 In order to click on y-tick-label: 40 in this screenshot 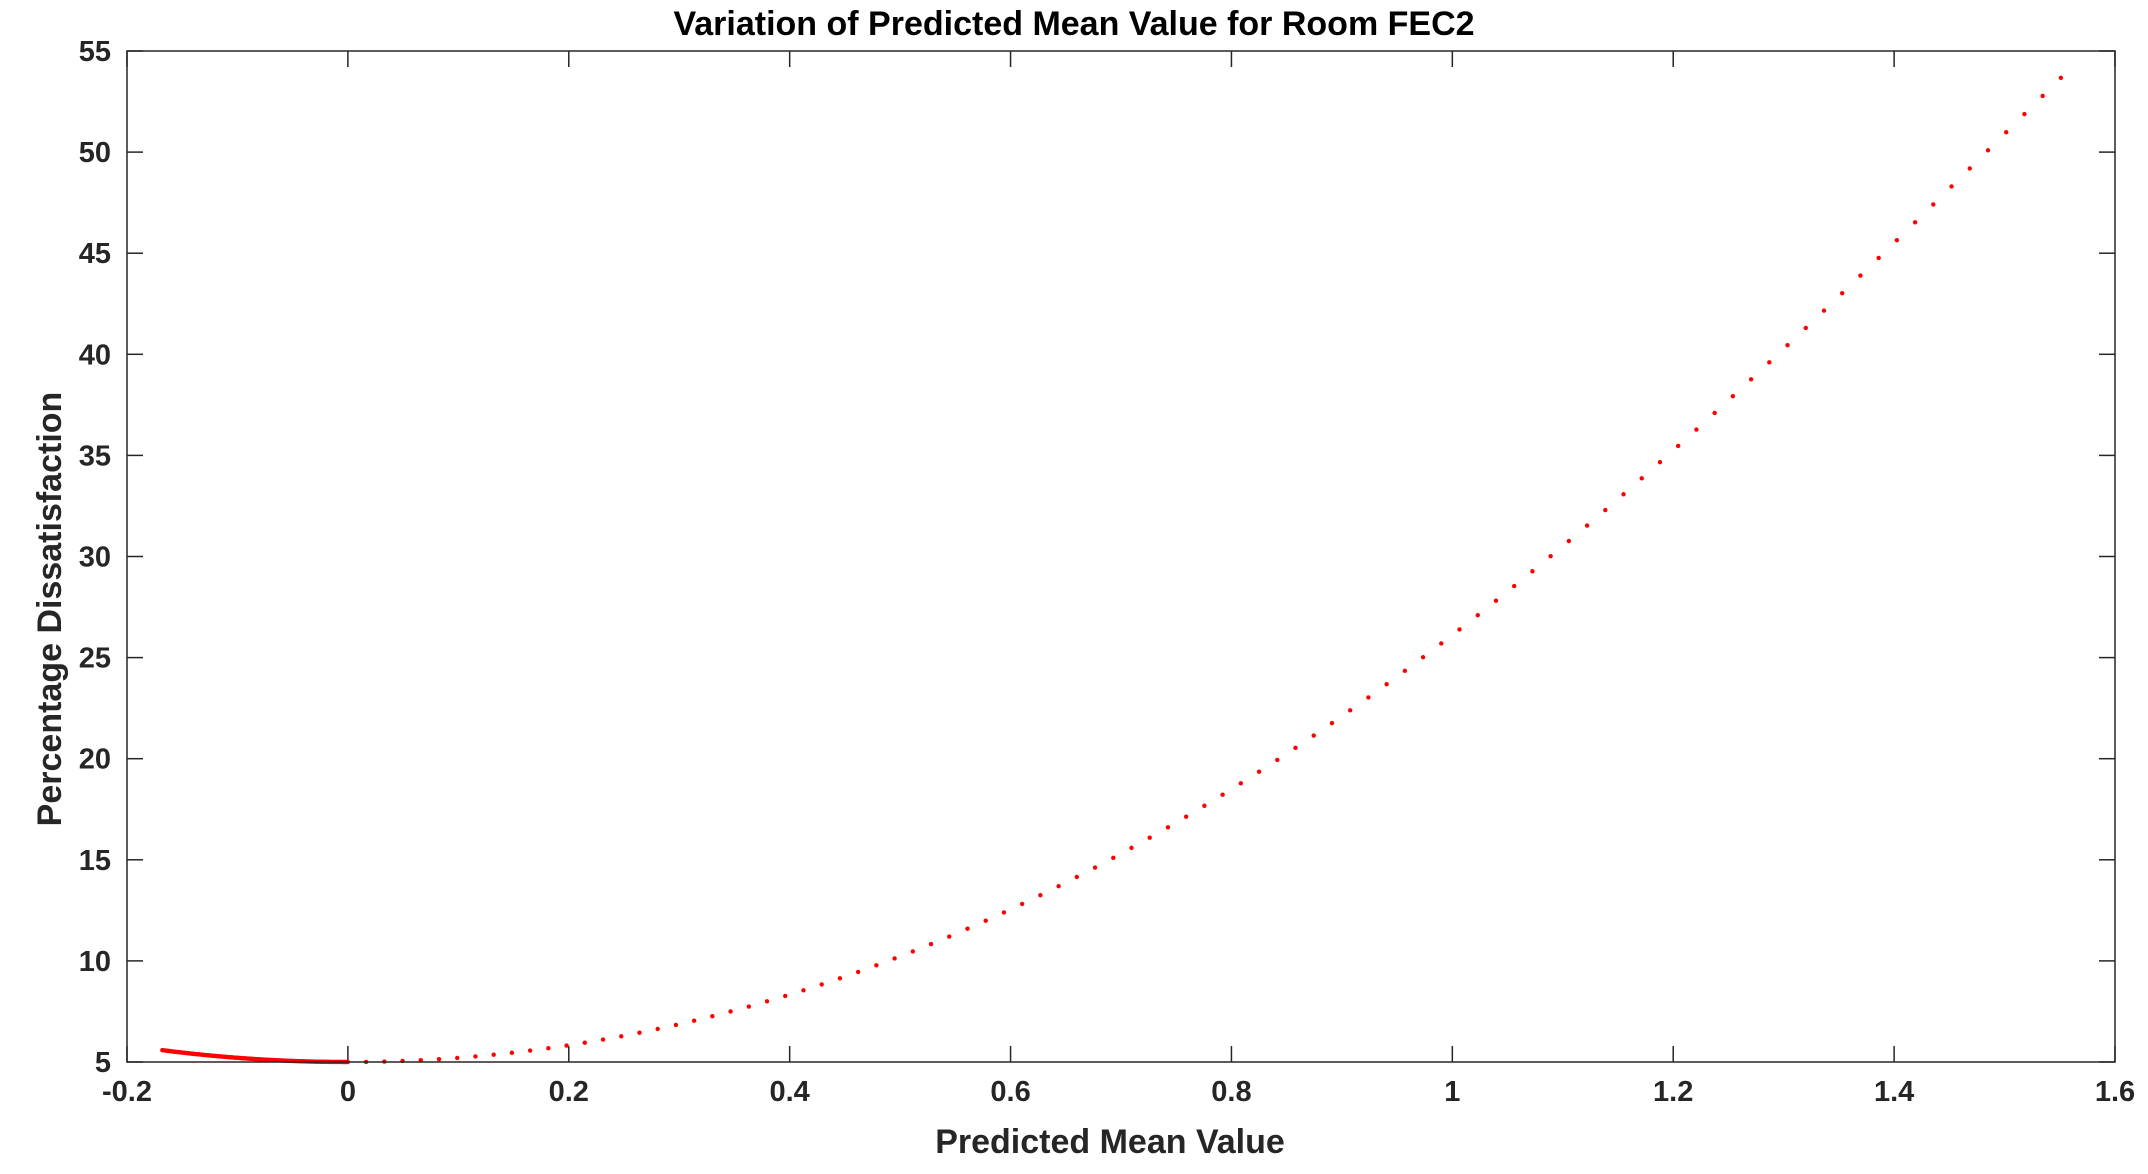, I will do `click(95, 355)`.